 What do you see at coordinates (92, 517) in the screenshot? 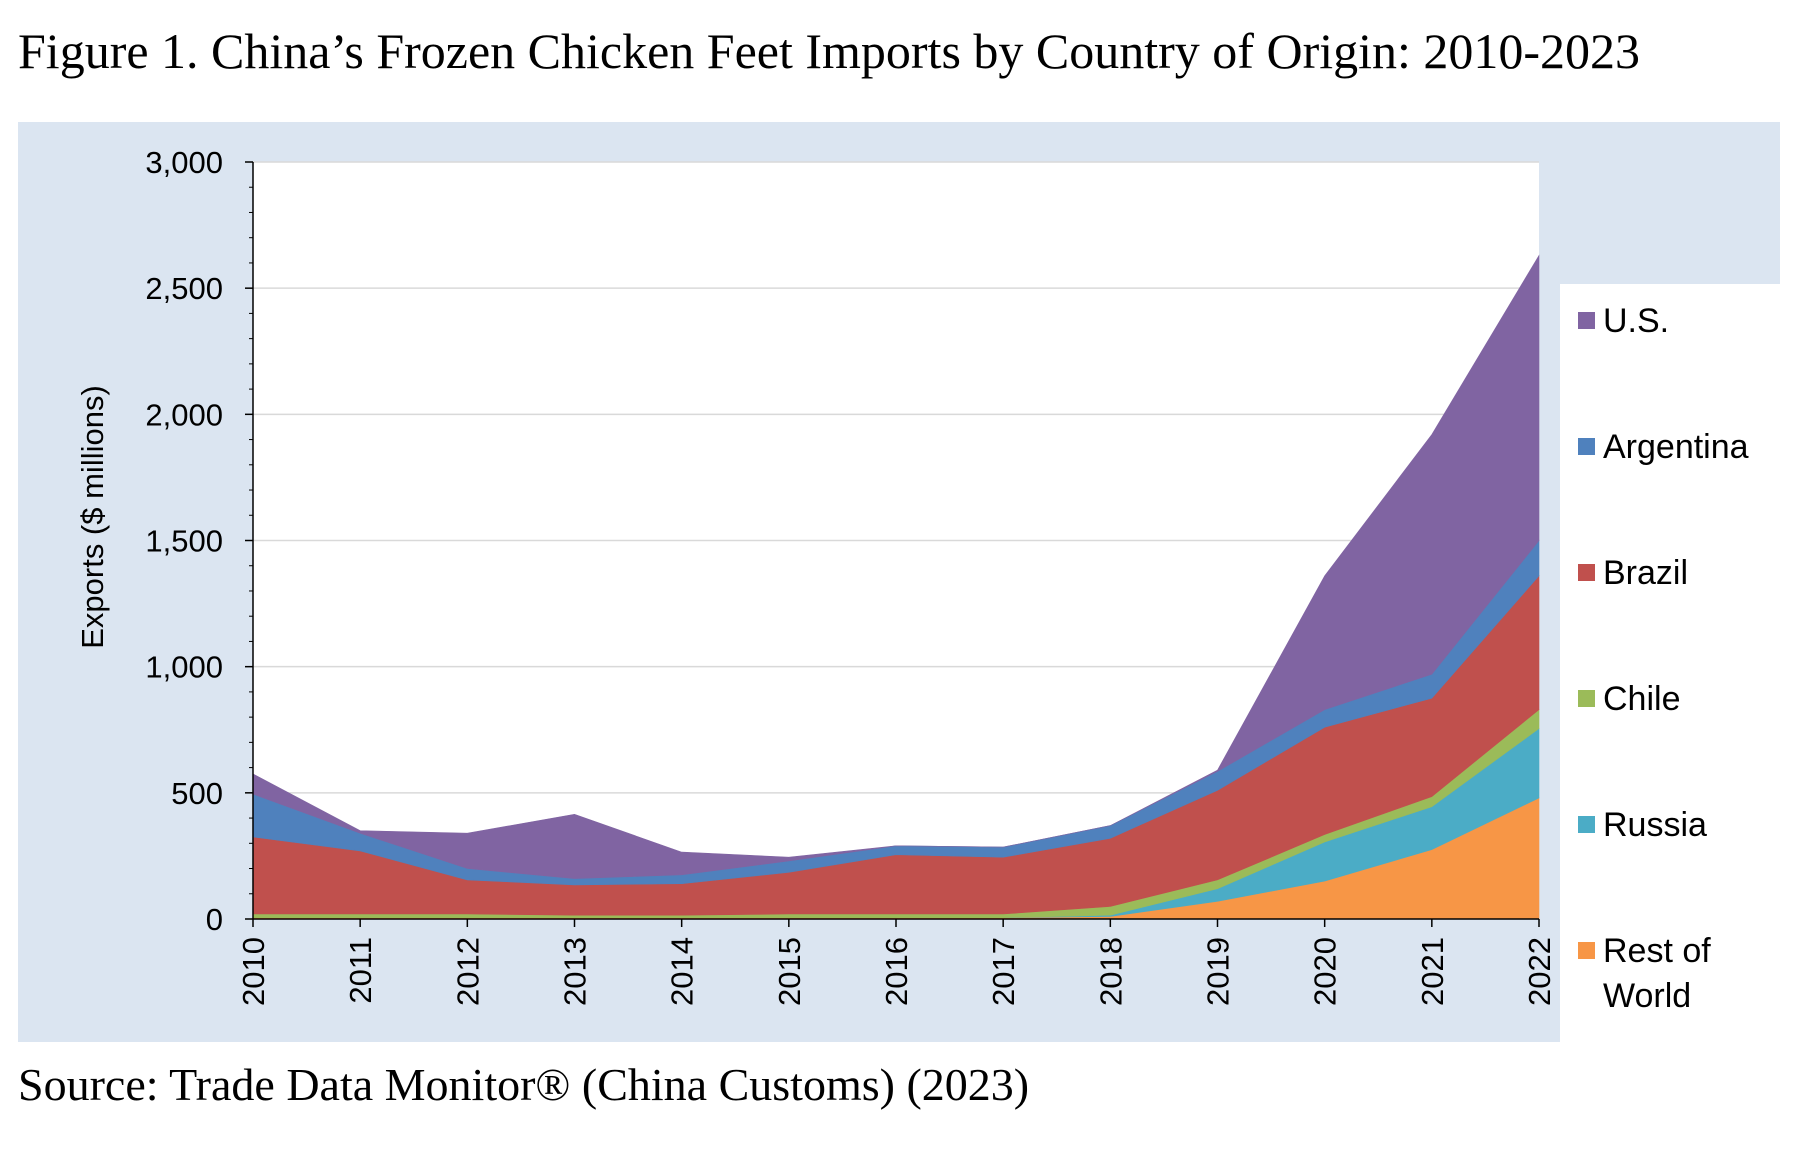
I see `y-axis-title: Exports ($ millions)` at bounding box center [92, 517].